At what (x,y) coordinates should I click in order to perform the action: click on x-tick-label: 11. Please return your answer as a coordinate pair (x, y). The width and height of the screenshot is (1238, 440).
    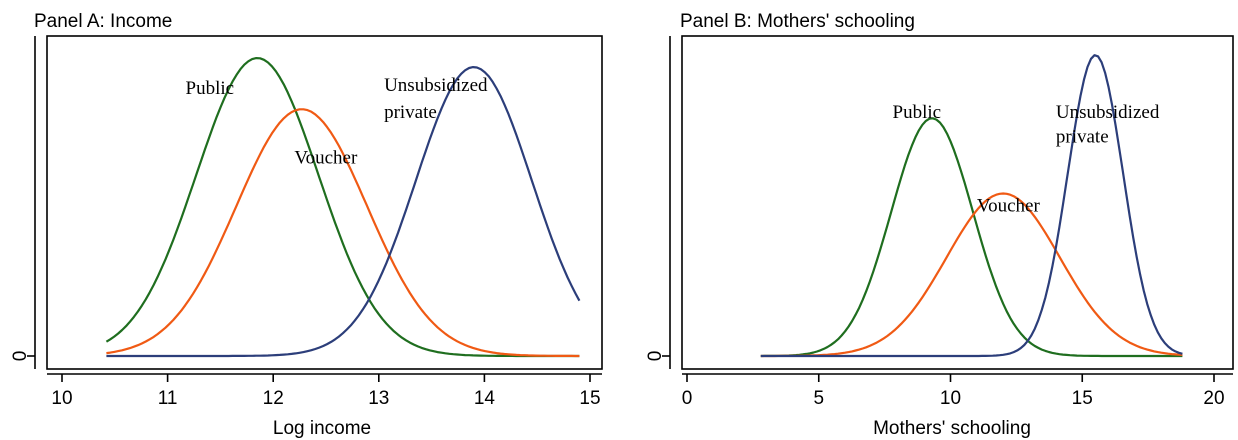
    Looking at the image, I should click on (168, 398).